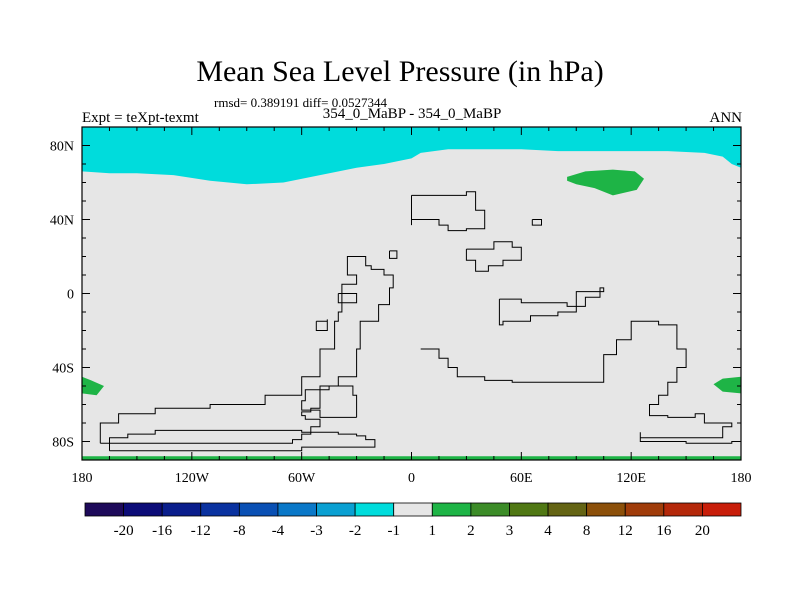  Describe the element at coordinates (124, 531) in the screenshot. I see `colorbar-label: -20` at that location.